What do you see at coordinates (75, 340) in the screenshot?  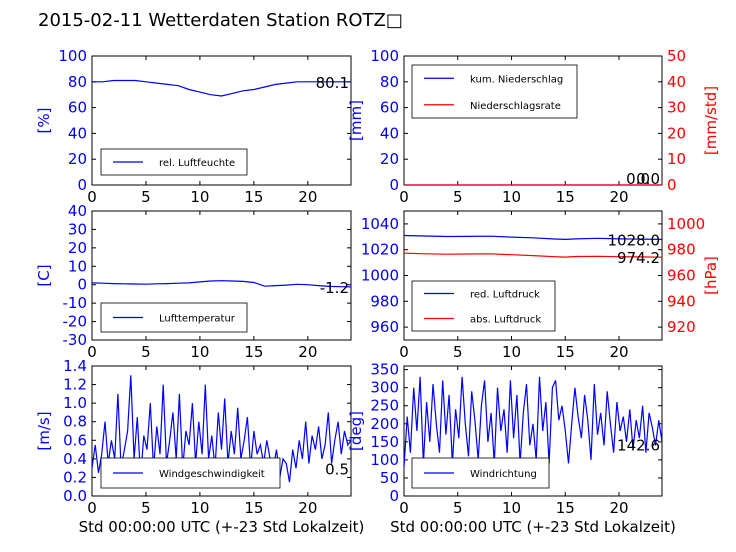 I see `y-tick-label: -30` at bounding box center [75, 340].